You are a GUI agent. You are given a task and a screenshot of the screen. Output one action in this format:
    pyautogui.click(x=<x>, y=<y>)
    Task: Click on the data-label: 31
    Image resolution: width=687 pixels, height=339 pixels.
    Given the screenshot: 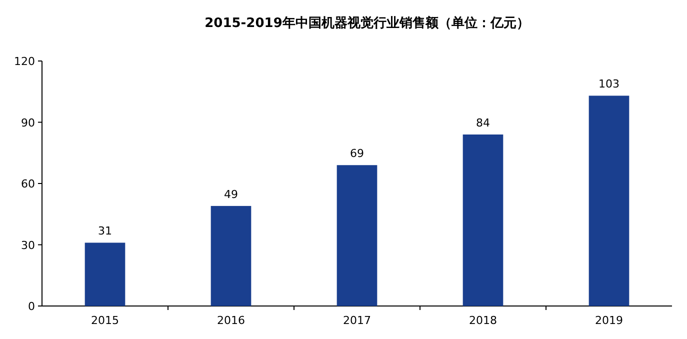 What is the action you would take?
    pyautogui.click(x=105, y=231)
    